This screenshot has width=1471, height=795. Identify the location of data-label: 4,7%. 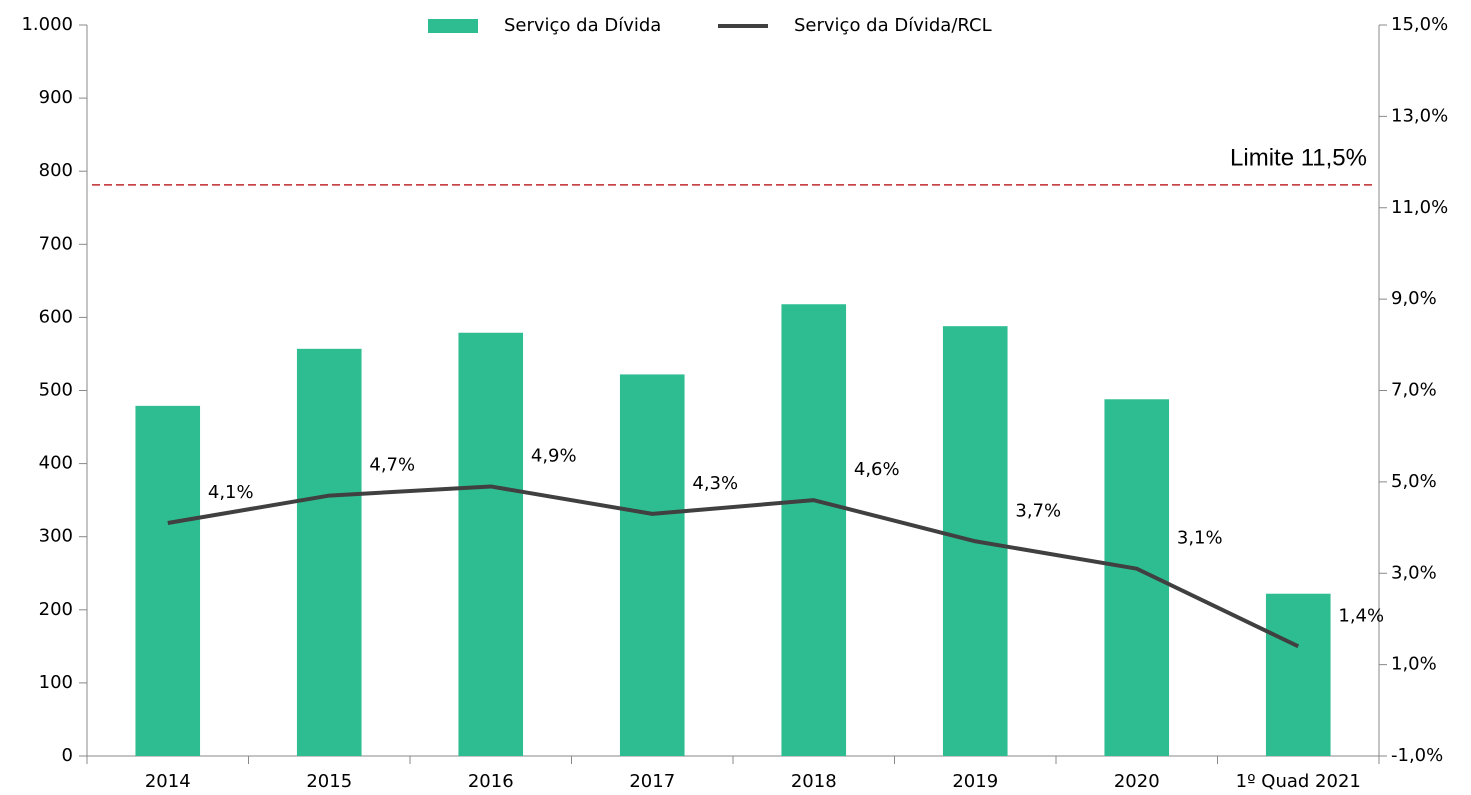
(392, 465).